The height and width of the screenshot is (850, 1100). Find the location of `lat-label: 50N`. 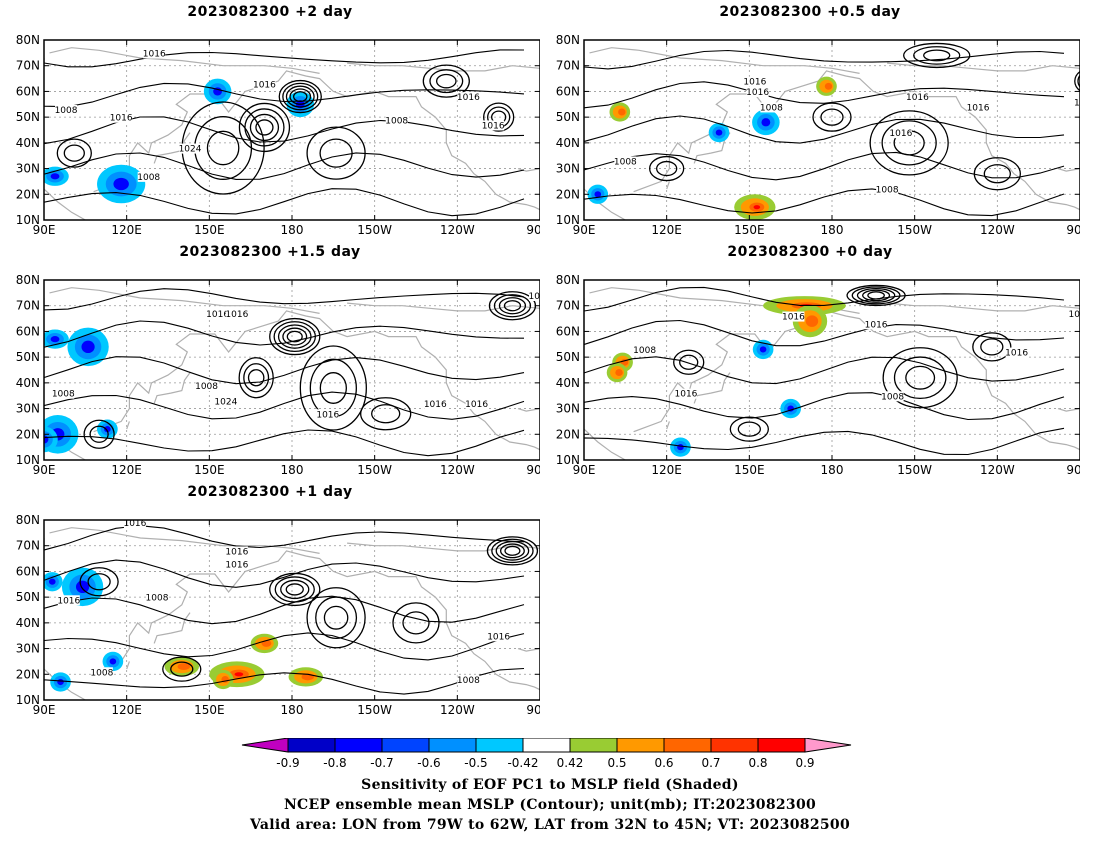

lat-label: 50N is located at coordinates (568, 357).